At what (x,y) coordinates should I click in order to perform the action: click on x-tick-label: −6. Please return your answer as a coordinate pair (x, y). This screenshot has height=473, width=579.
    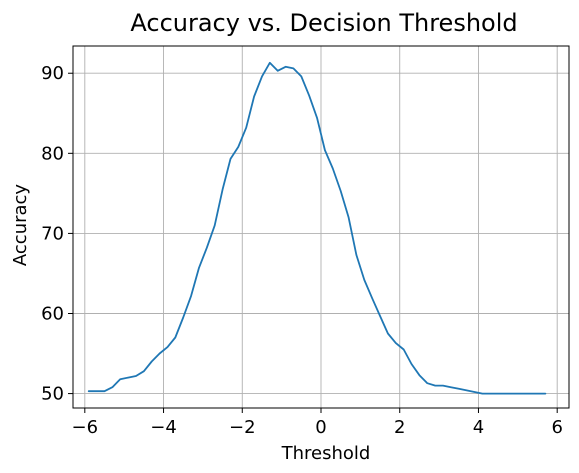
    Looking at the image, I should click on (85, 427).